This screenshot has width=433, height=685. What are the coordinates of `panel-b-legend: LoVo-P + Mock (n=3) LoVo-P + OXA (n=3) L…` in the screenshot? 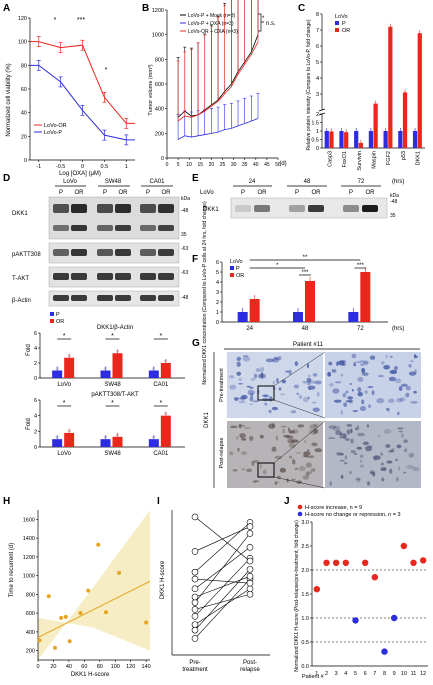 It's located at (228, 24).